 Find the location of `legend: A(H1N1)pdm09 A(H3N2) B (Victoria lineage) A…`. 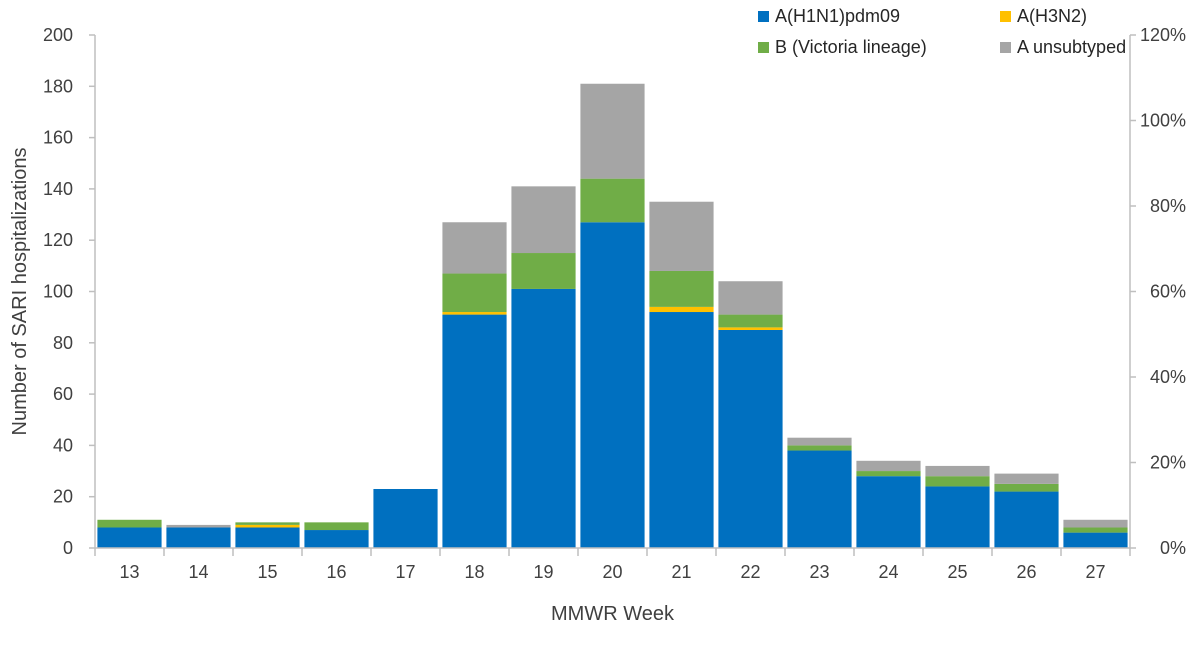

legend: A(H1N1)pdm09 A(H3N2) B (Victoria lineage) A… is located at coordinates (942, 31).